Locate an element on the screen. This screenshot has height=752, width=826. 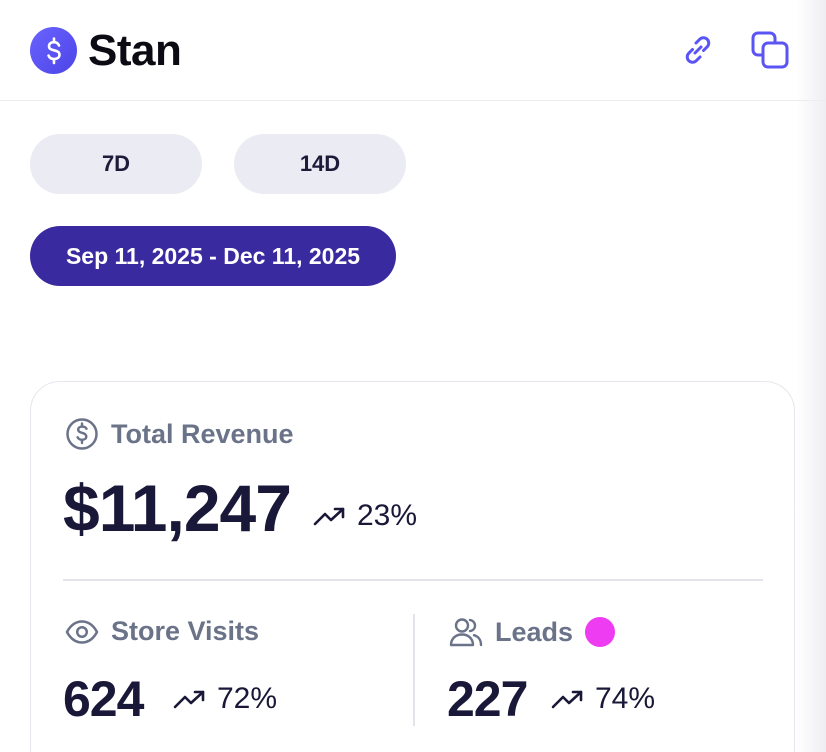
total-revenue-trend: 23% is located at coordinates (365, 516).